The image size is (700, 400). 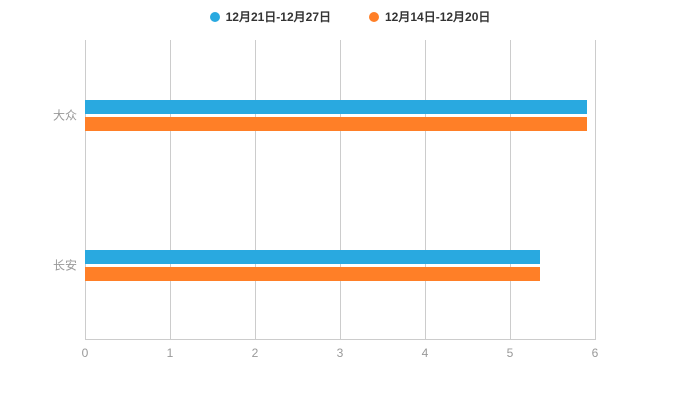 What do you see at coordinates (438, 17) in the screenshot?
I see `legend-label: 12月14日-12月20日` at bounding box center [438, 17].